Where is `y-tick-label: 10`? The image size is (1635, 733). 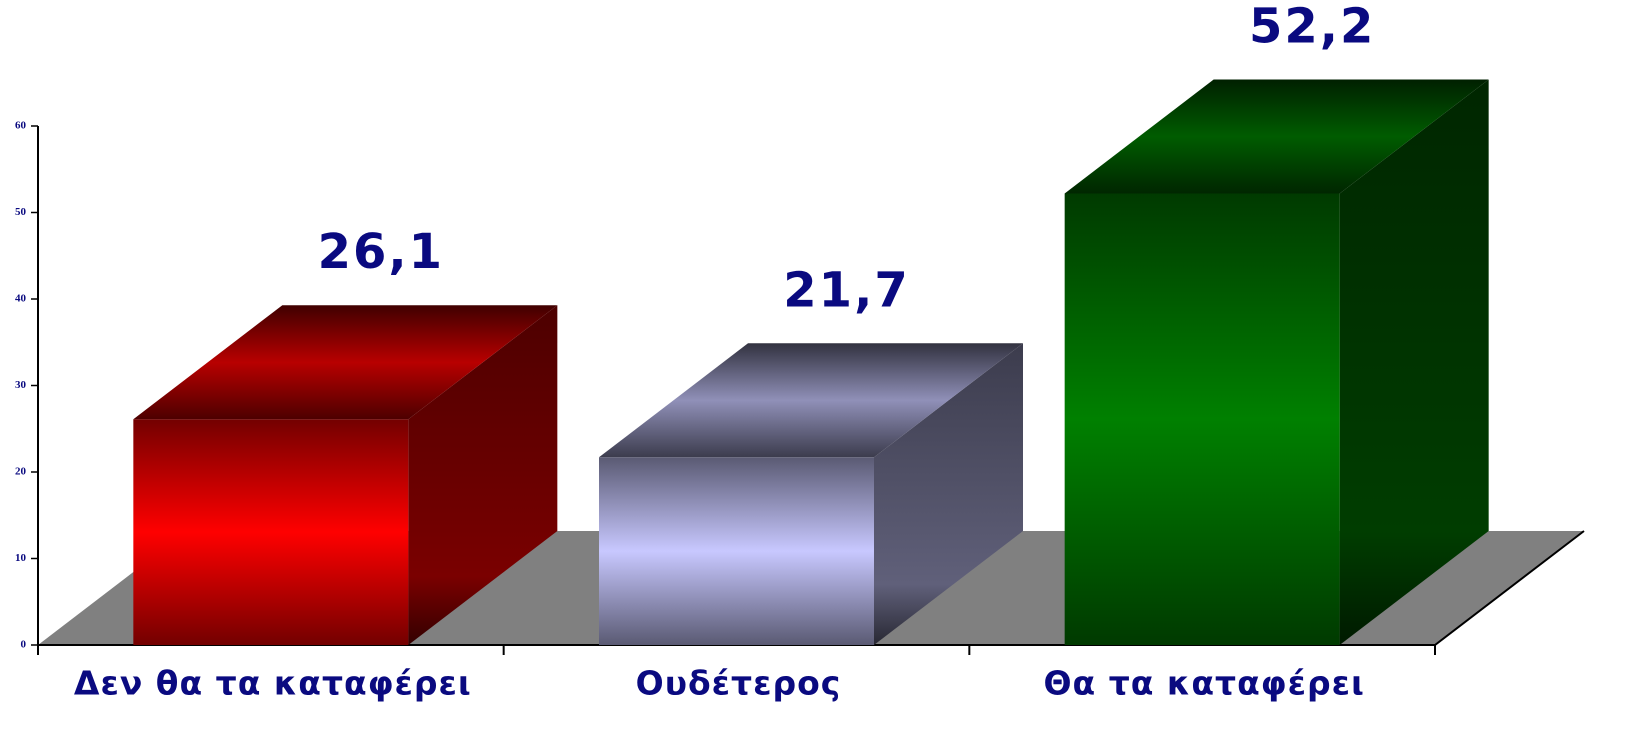 y-tick-label: 10 is located at coordinates (21, 558).